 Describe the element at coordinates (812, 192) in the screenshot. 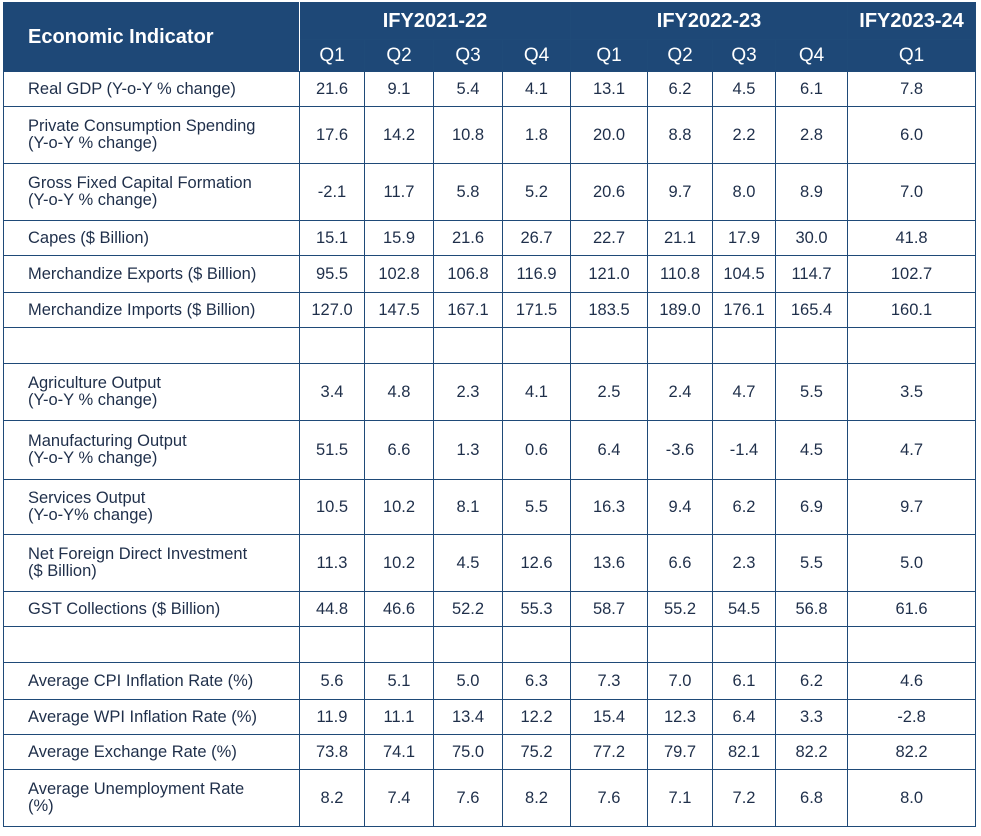

I see `value-cell: 8.9` at that location.